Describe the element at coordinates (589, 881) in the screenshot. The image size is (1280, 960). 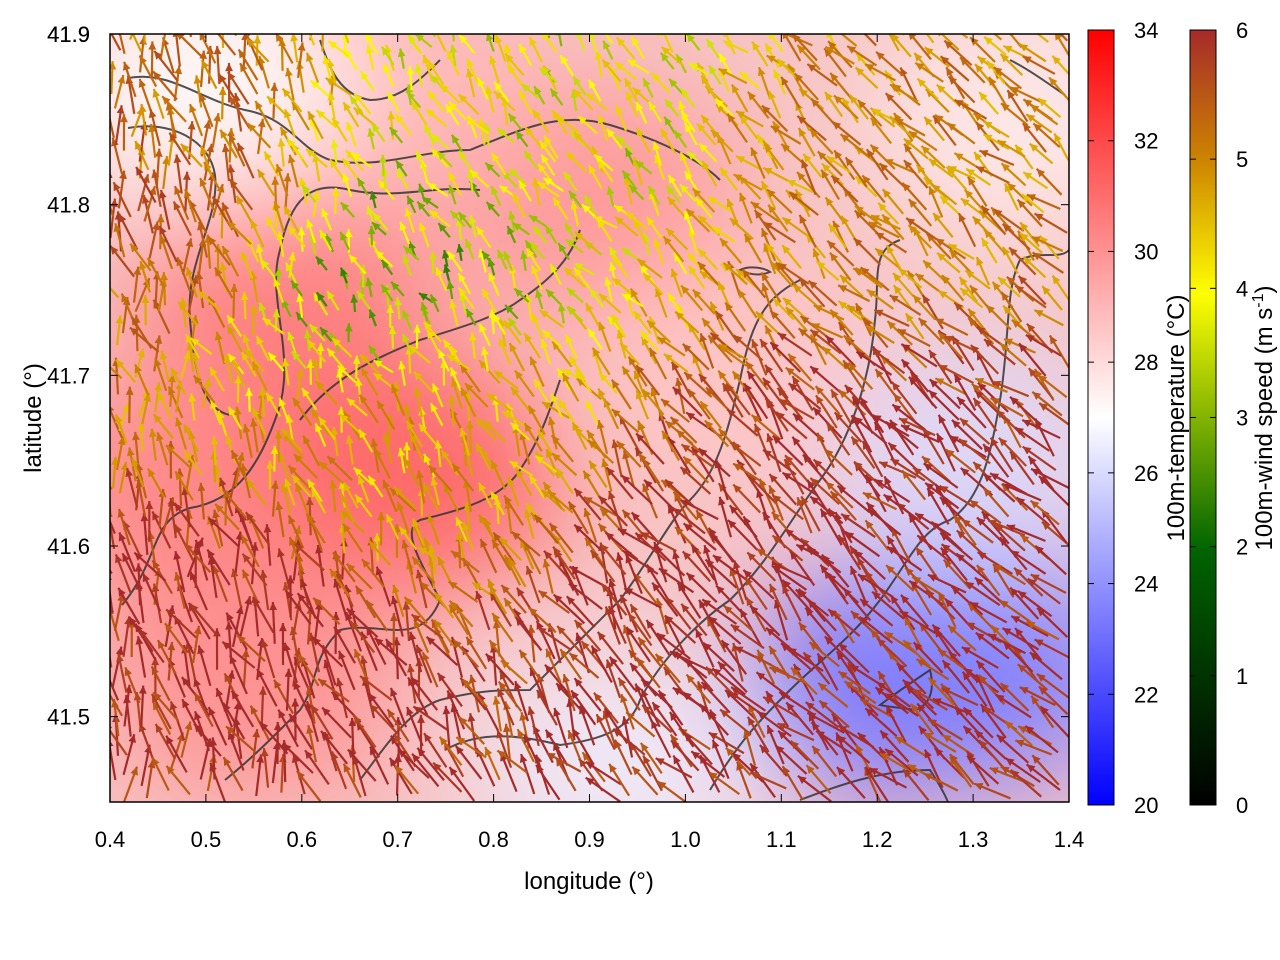
I see `x-axis-label: longitude (°)` at that location.